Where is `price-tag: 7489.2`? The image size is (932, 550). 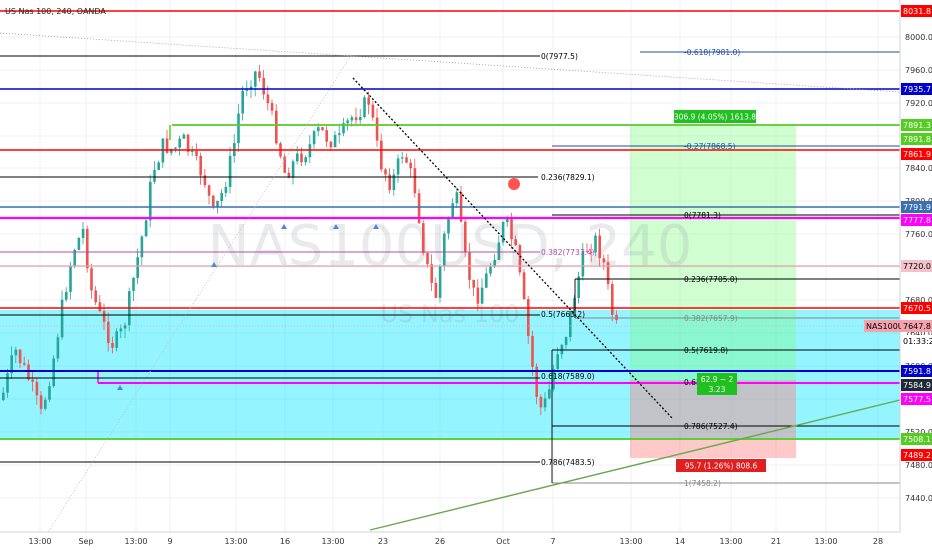 price-tag: 7489.2 is located at coordinates (917, 455).